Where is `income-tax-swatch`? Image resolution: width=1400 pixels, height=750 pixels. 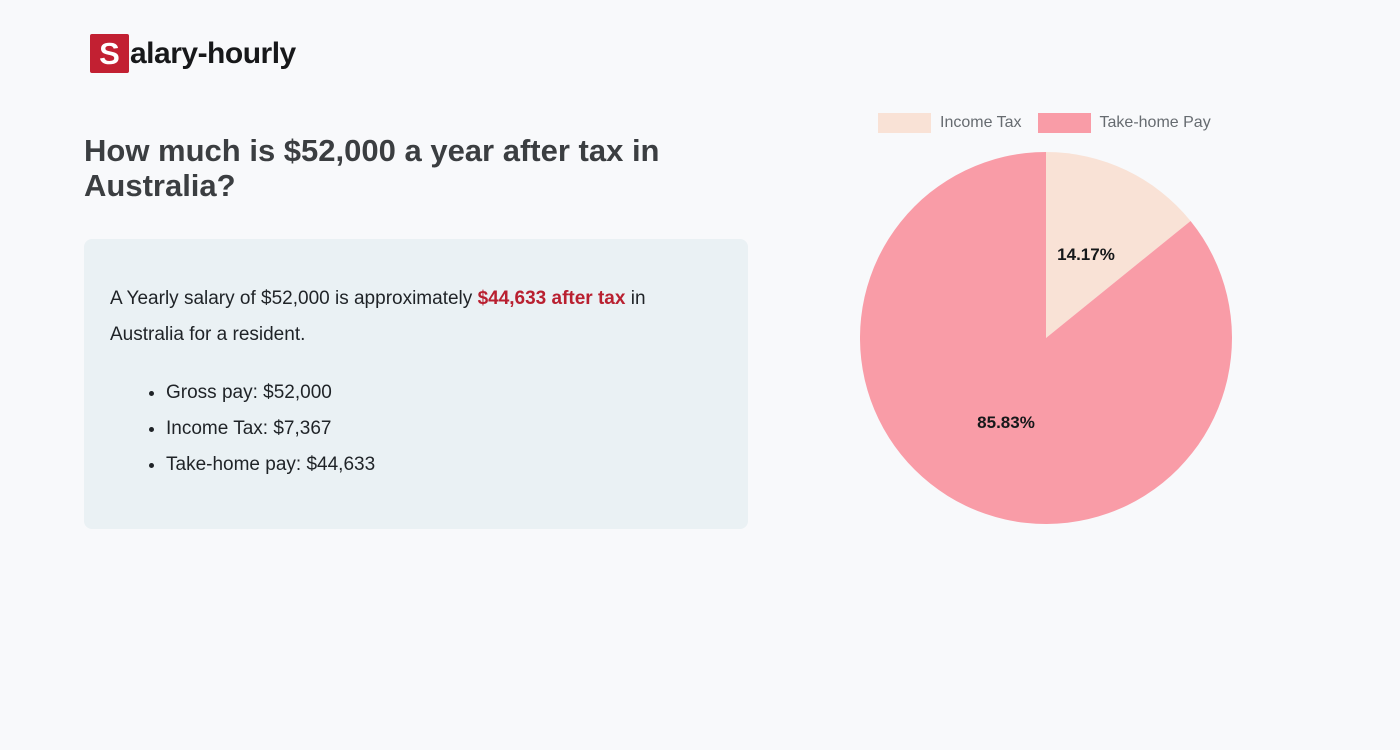 income-tax-swatch is located at coordinates (904, 123).